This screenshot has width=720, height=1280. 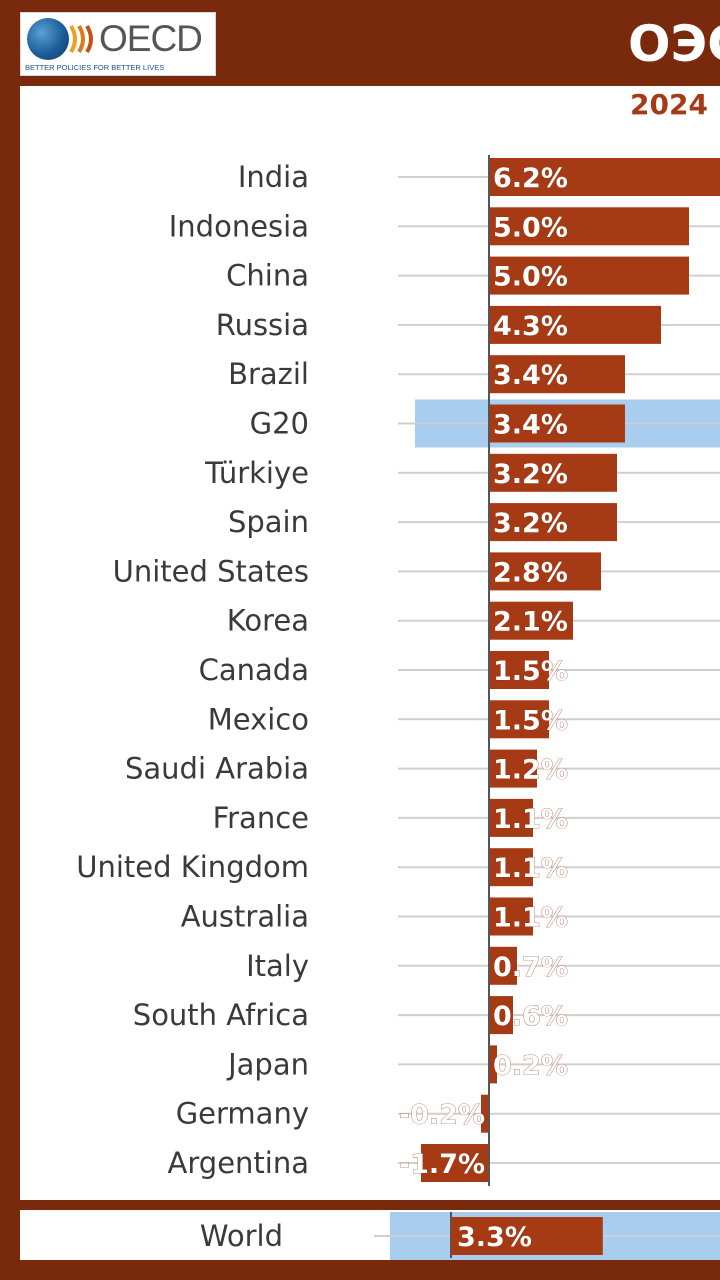 What do you see at coordinates (519, 670) in the screenshot?
I see `bar-canada` at bounding box center [519, 670].